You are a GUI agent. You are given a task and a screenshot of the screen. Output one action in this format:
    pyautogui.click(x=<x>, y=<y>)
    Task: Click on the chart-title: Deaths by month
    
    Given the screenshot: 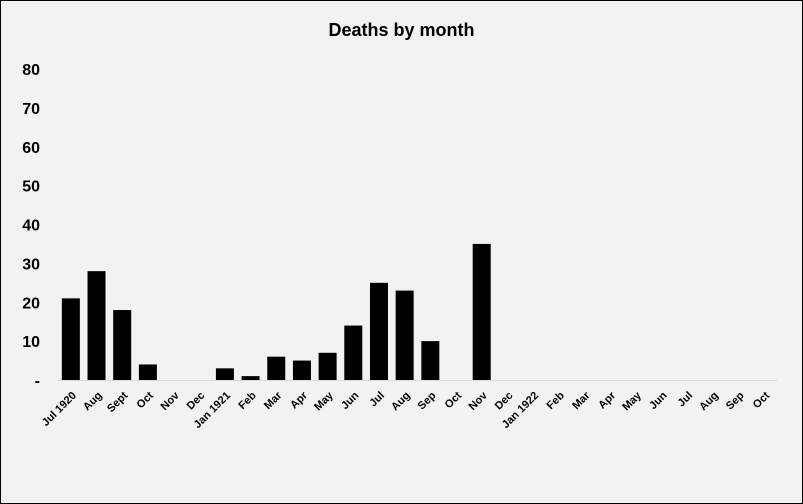 What is the action you would take?
    pyautogui.click(x=401, y=30)
    